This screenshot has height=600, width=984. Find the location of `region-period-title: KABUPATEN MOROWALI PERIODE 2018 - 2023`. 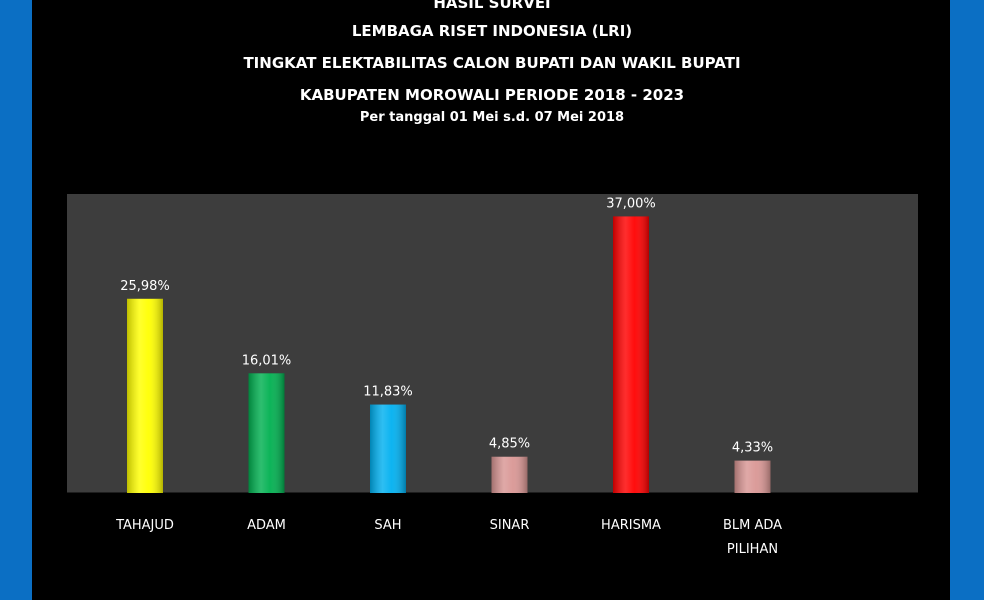

region-period-title: KABUPATEN MOROWALI PERIODE 2018 - 2023 is located at coordinates (492, 95).